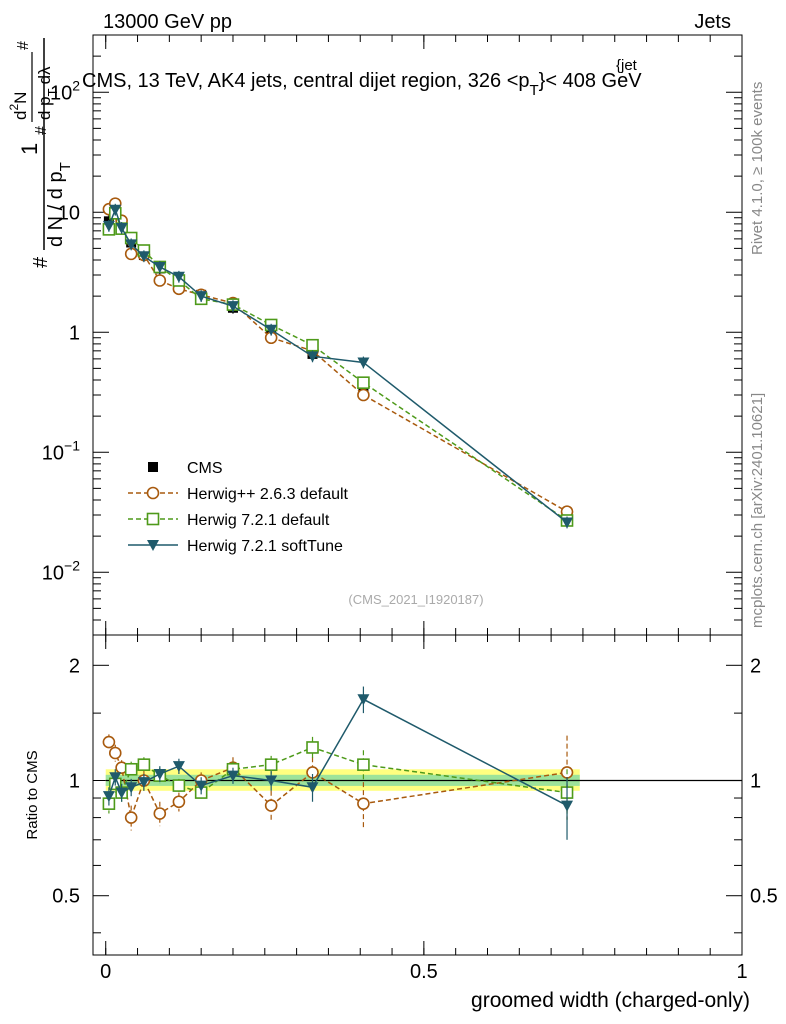 The width and height of the screenshot is (786, 1024). Describe the element at coordinates (41, 130) in the screenshot. I see `ylabel-hash-2: #` at that location.